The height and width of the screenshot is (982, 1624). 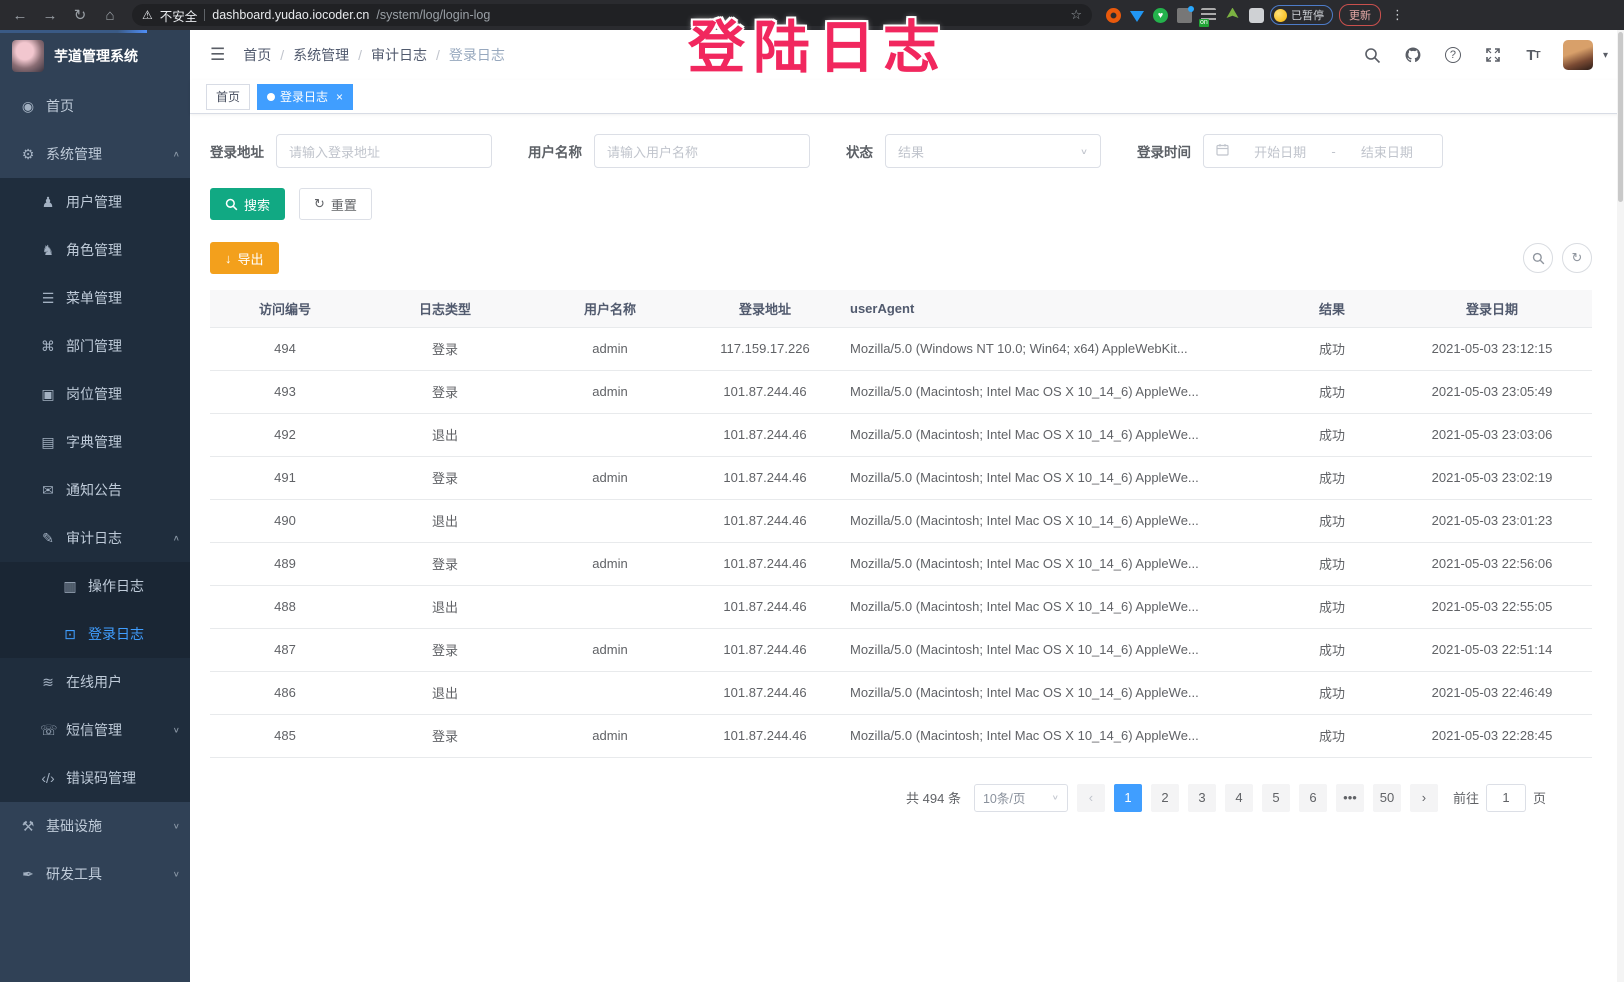 I want to click on sidebar-item-15: ⚒ 基础设施 ∨, so click(x=95, y=826).